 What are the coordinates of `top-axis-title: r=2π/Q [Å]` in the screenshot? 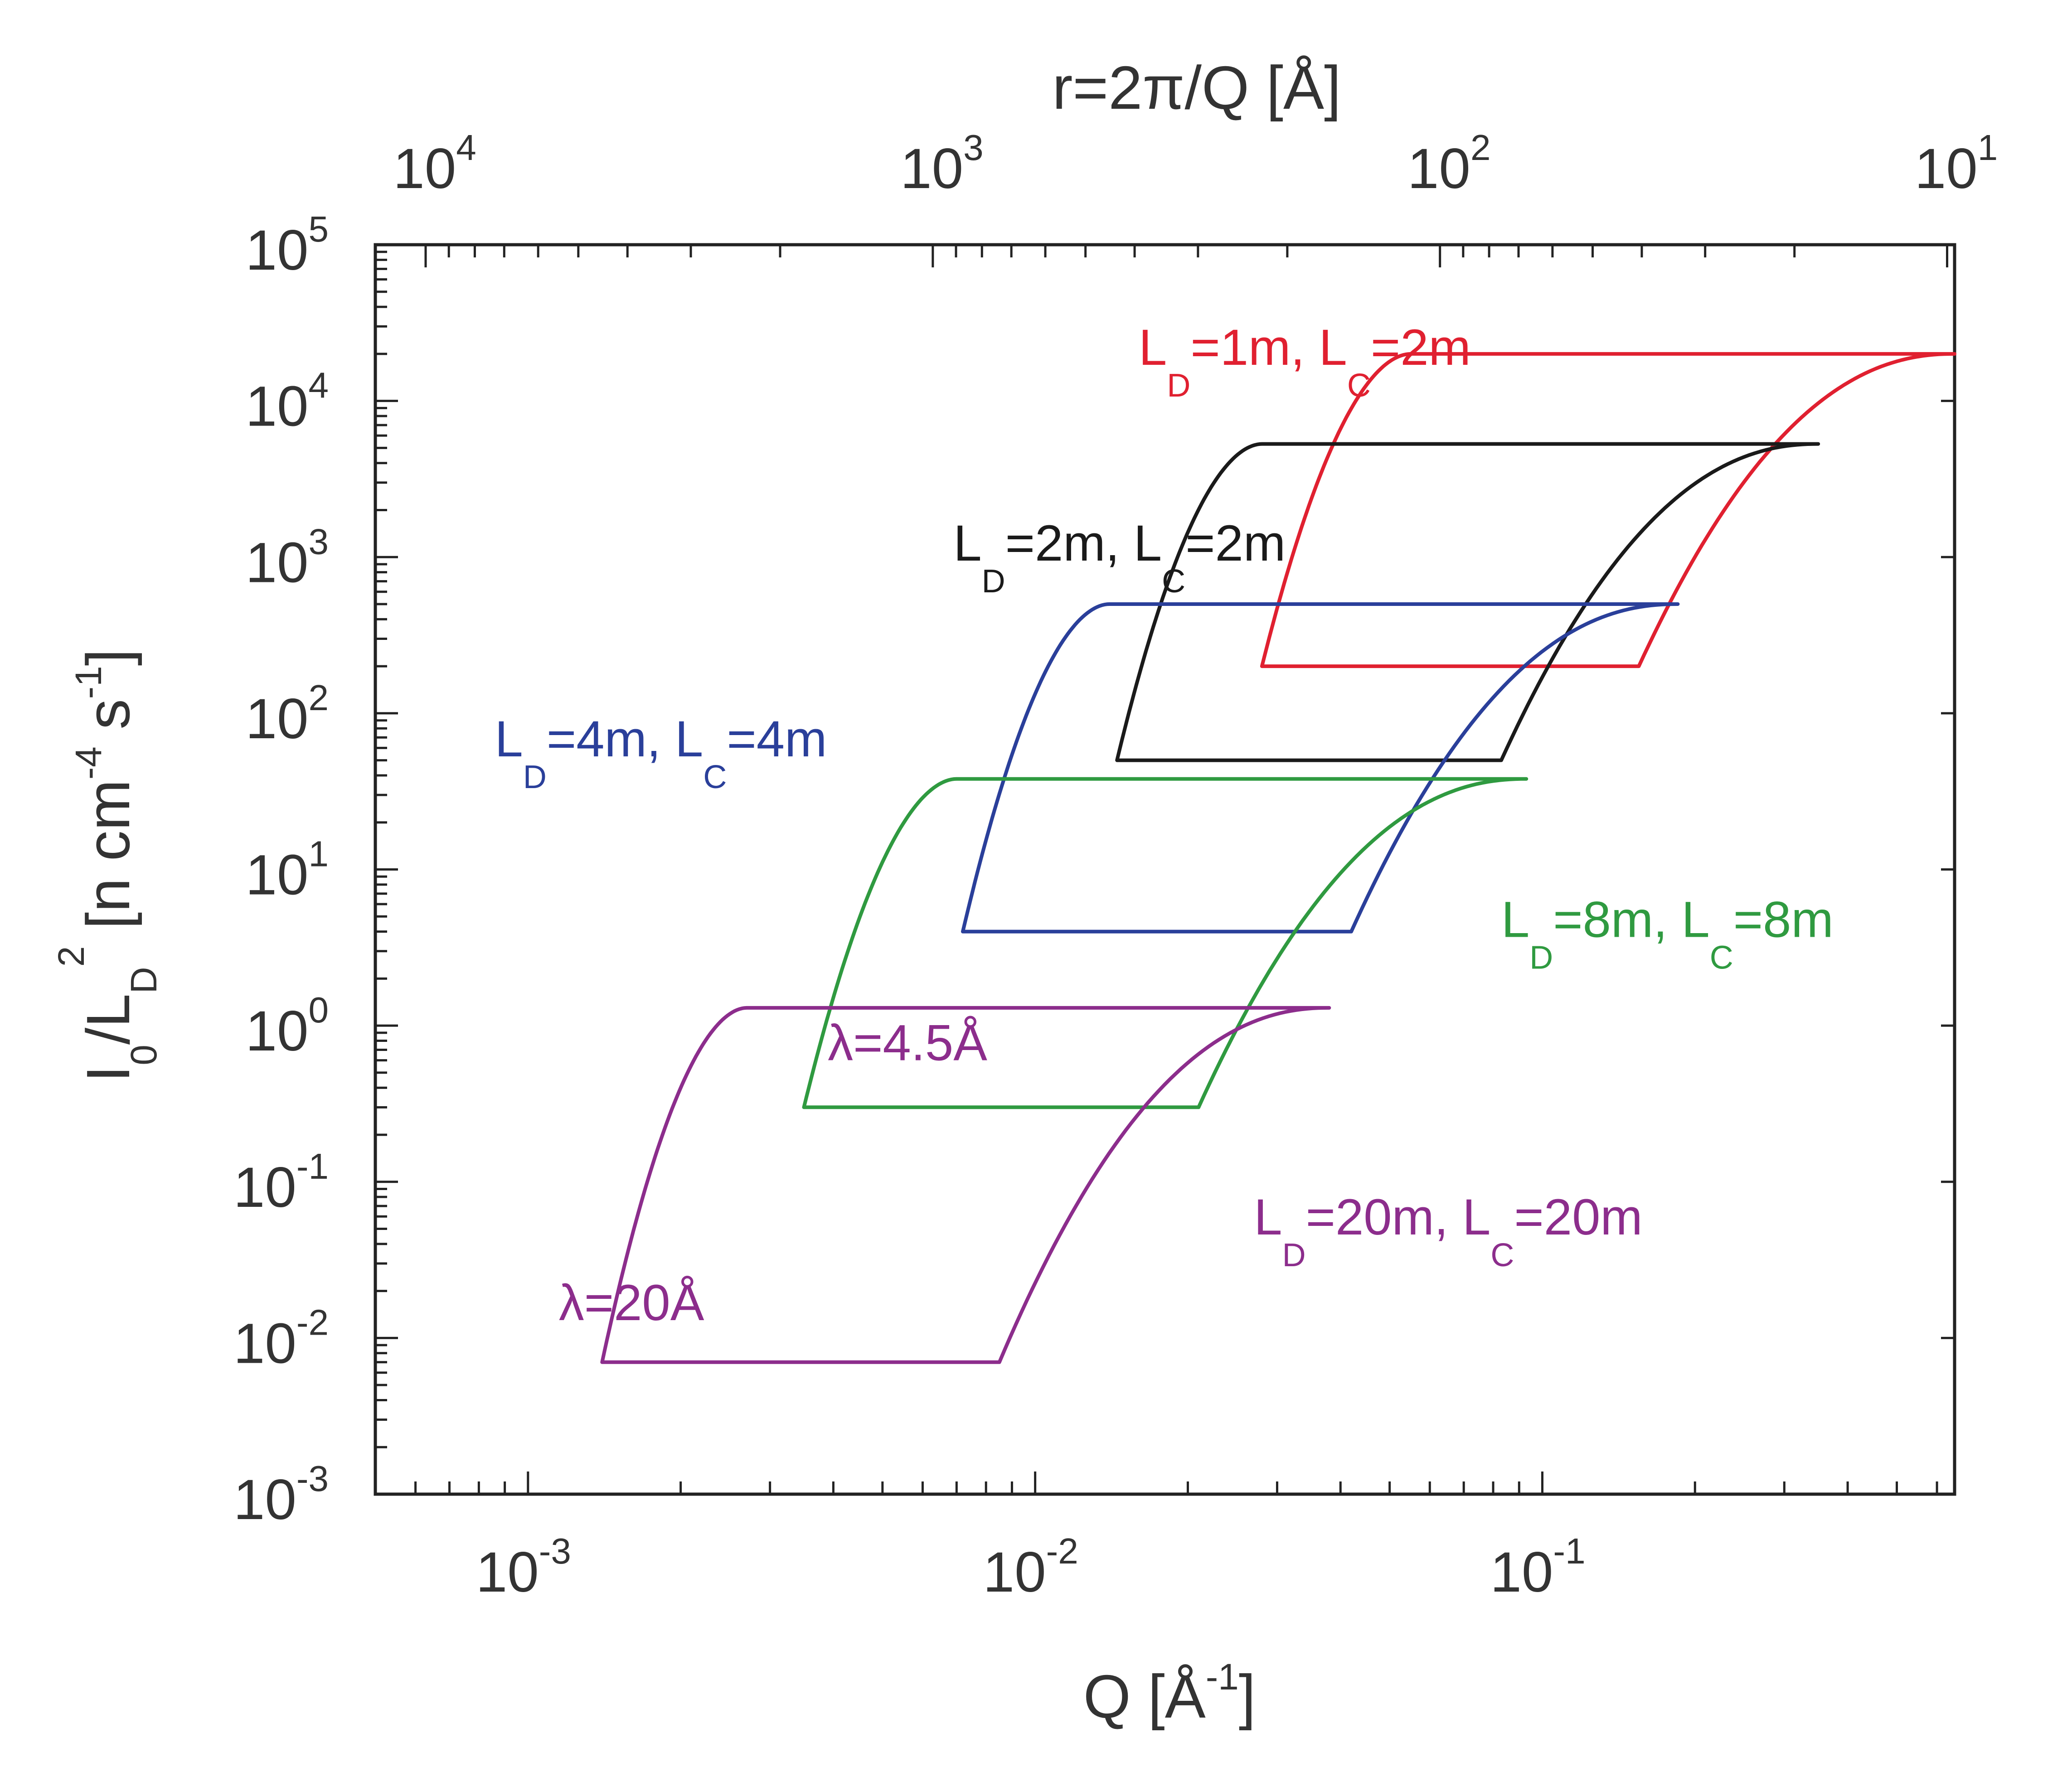 It's located at (1196, 88).